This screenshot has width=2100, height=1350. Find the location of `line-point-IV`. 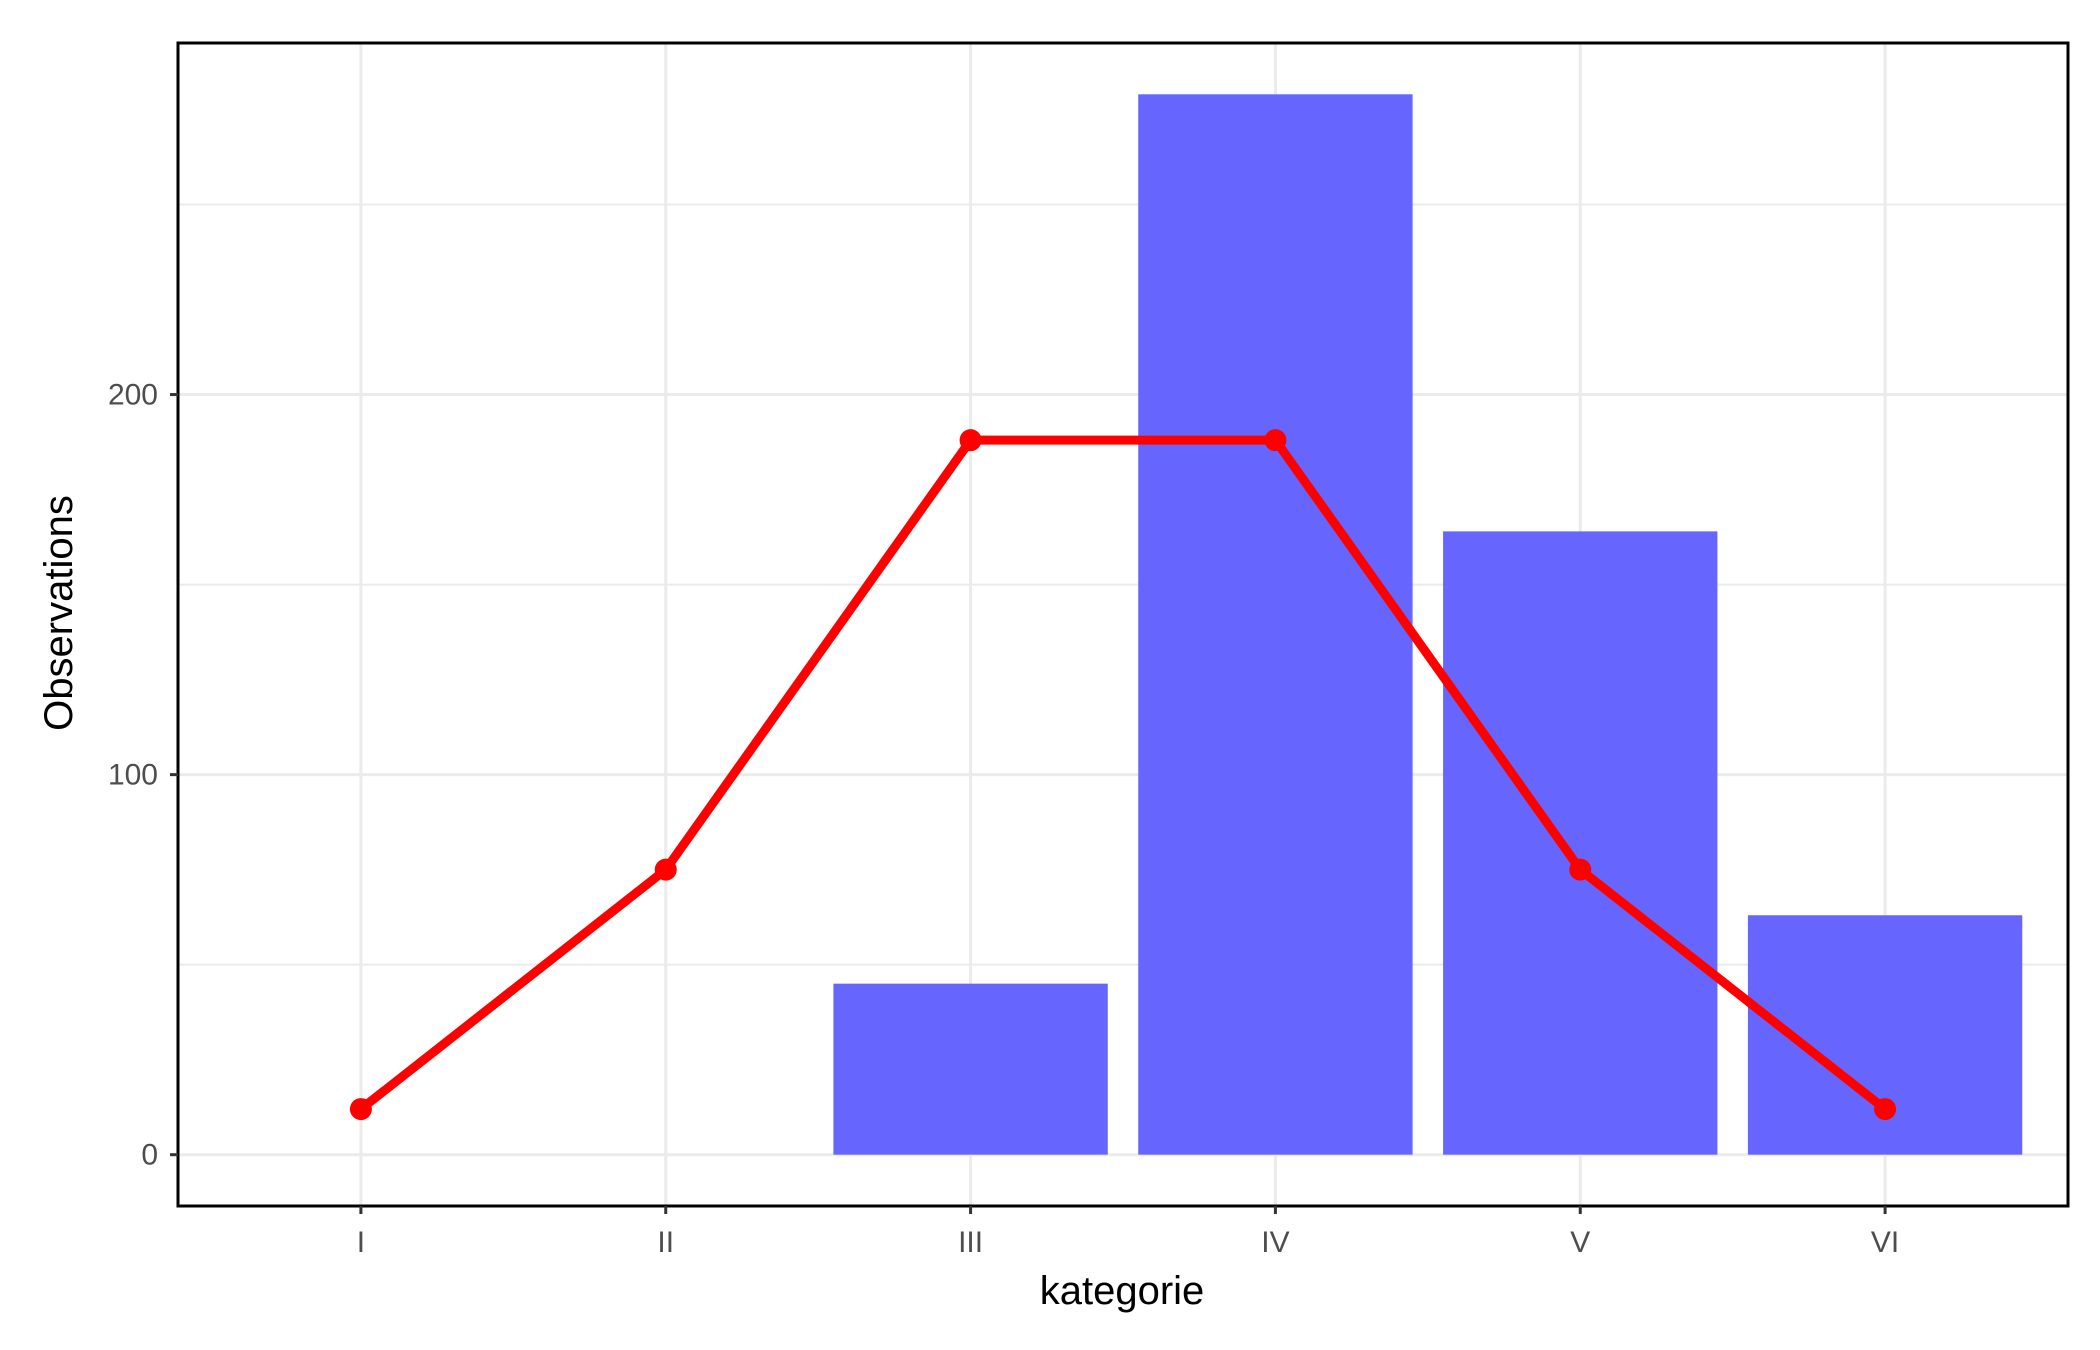

line-point-IV is located at coordinates (1275, 440).